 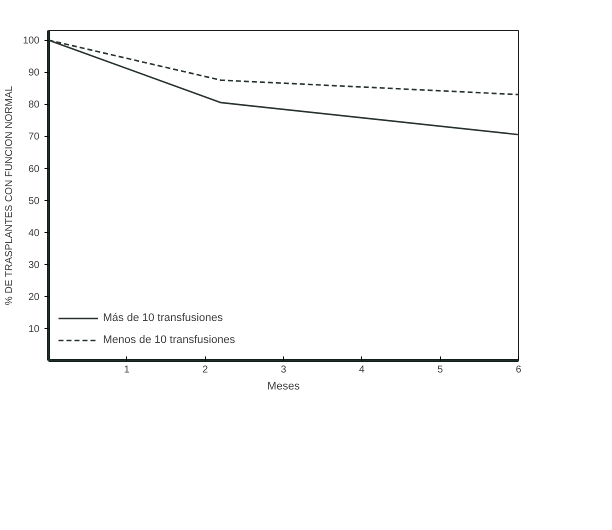 What do you see at coordinates (362, 370) in the screenshot?
I see `x-tick-label: 4` at bounding box center [362, 370].